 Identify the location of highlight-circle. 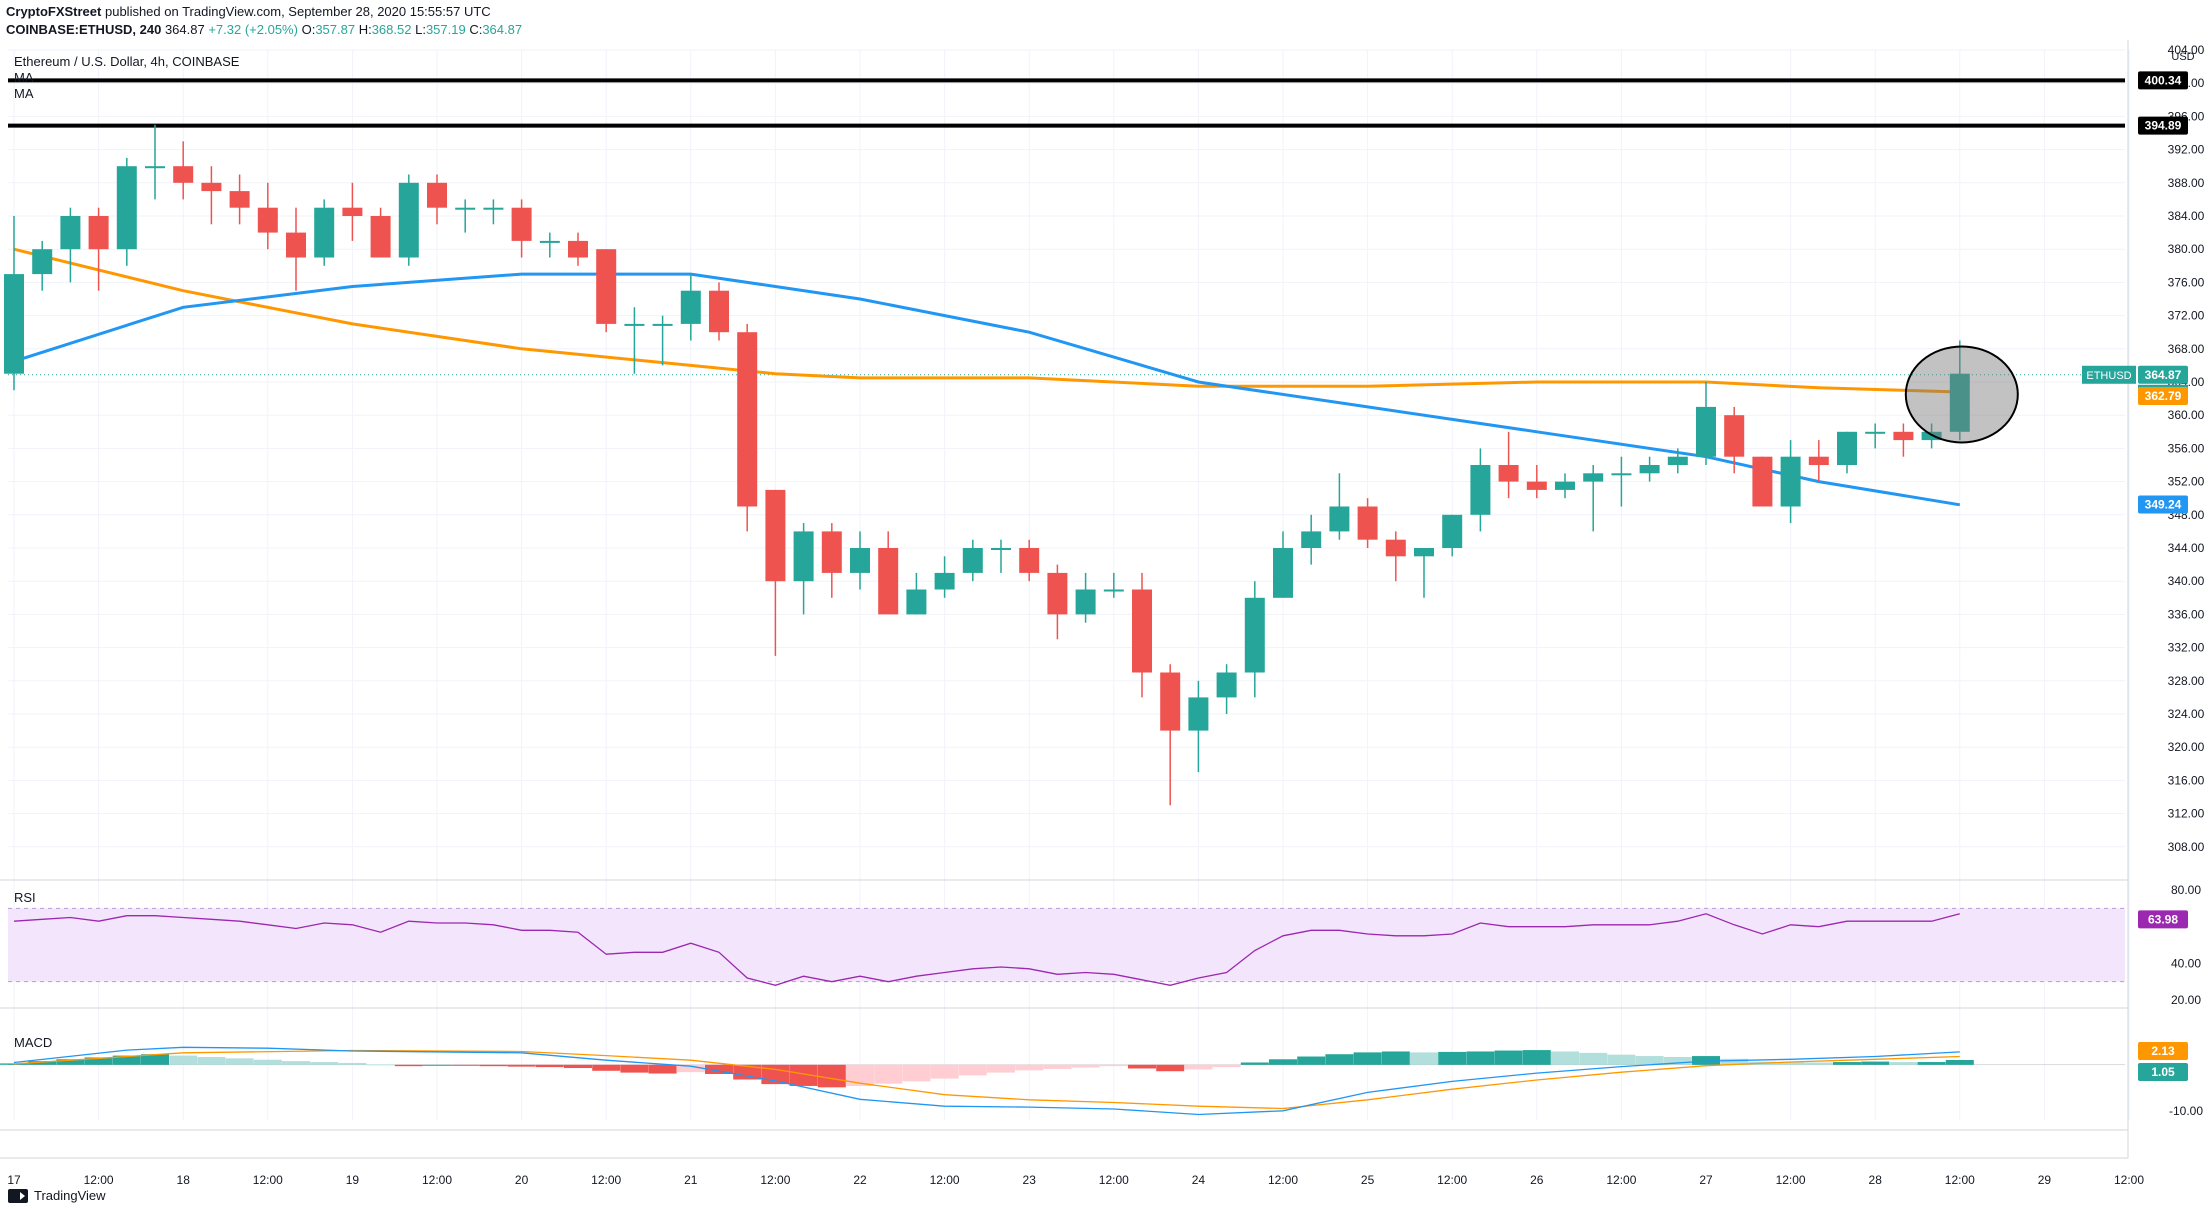
(1961, 394).